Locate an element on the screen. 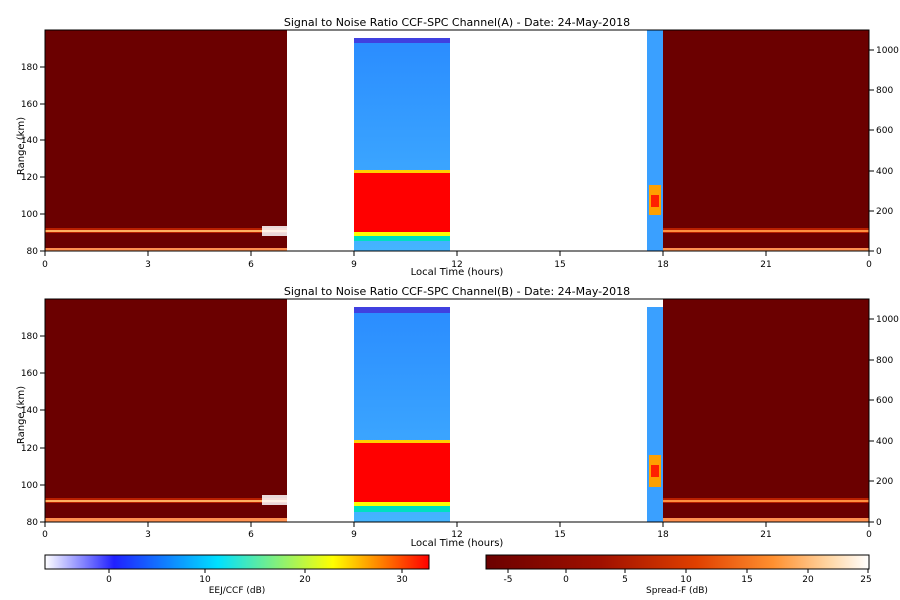 The height and width of the screenshot is (600, 900). colorbar-tick: 10 is located at coordinates (205, 577).